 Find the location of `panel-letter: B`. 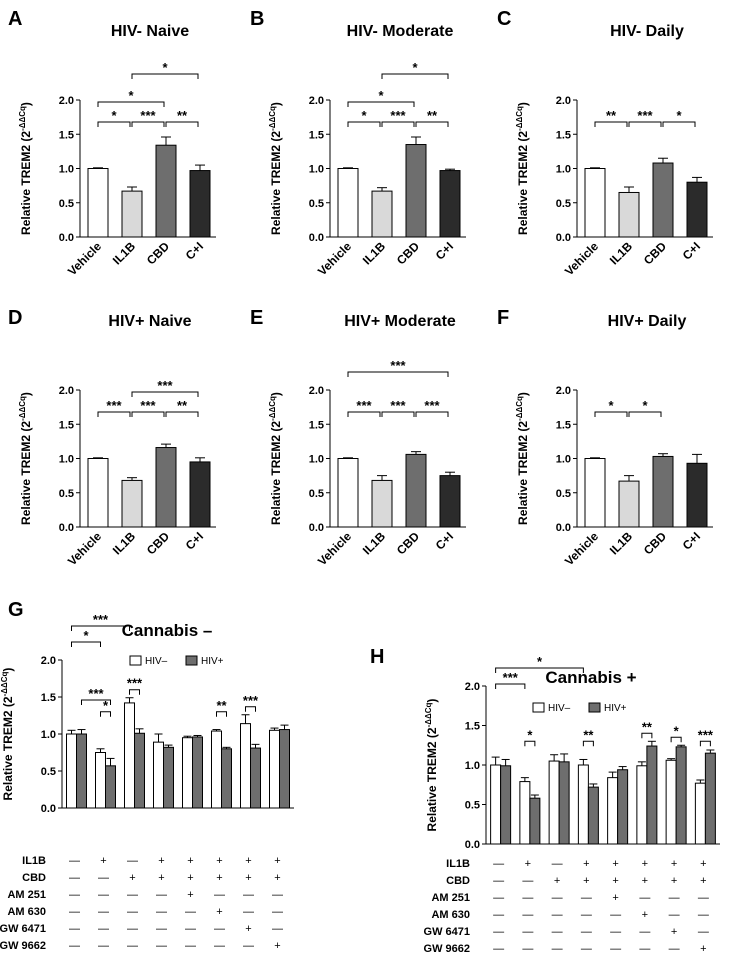

panel-letter: B is located at coordinates (257, 19).